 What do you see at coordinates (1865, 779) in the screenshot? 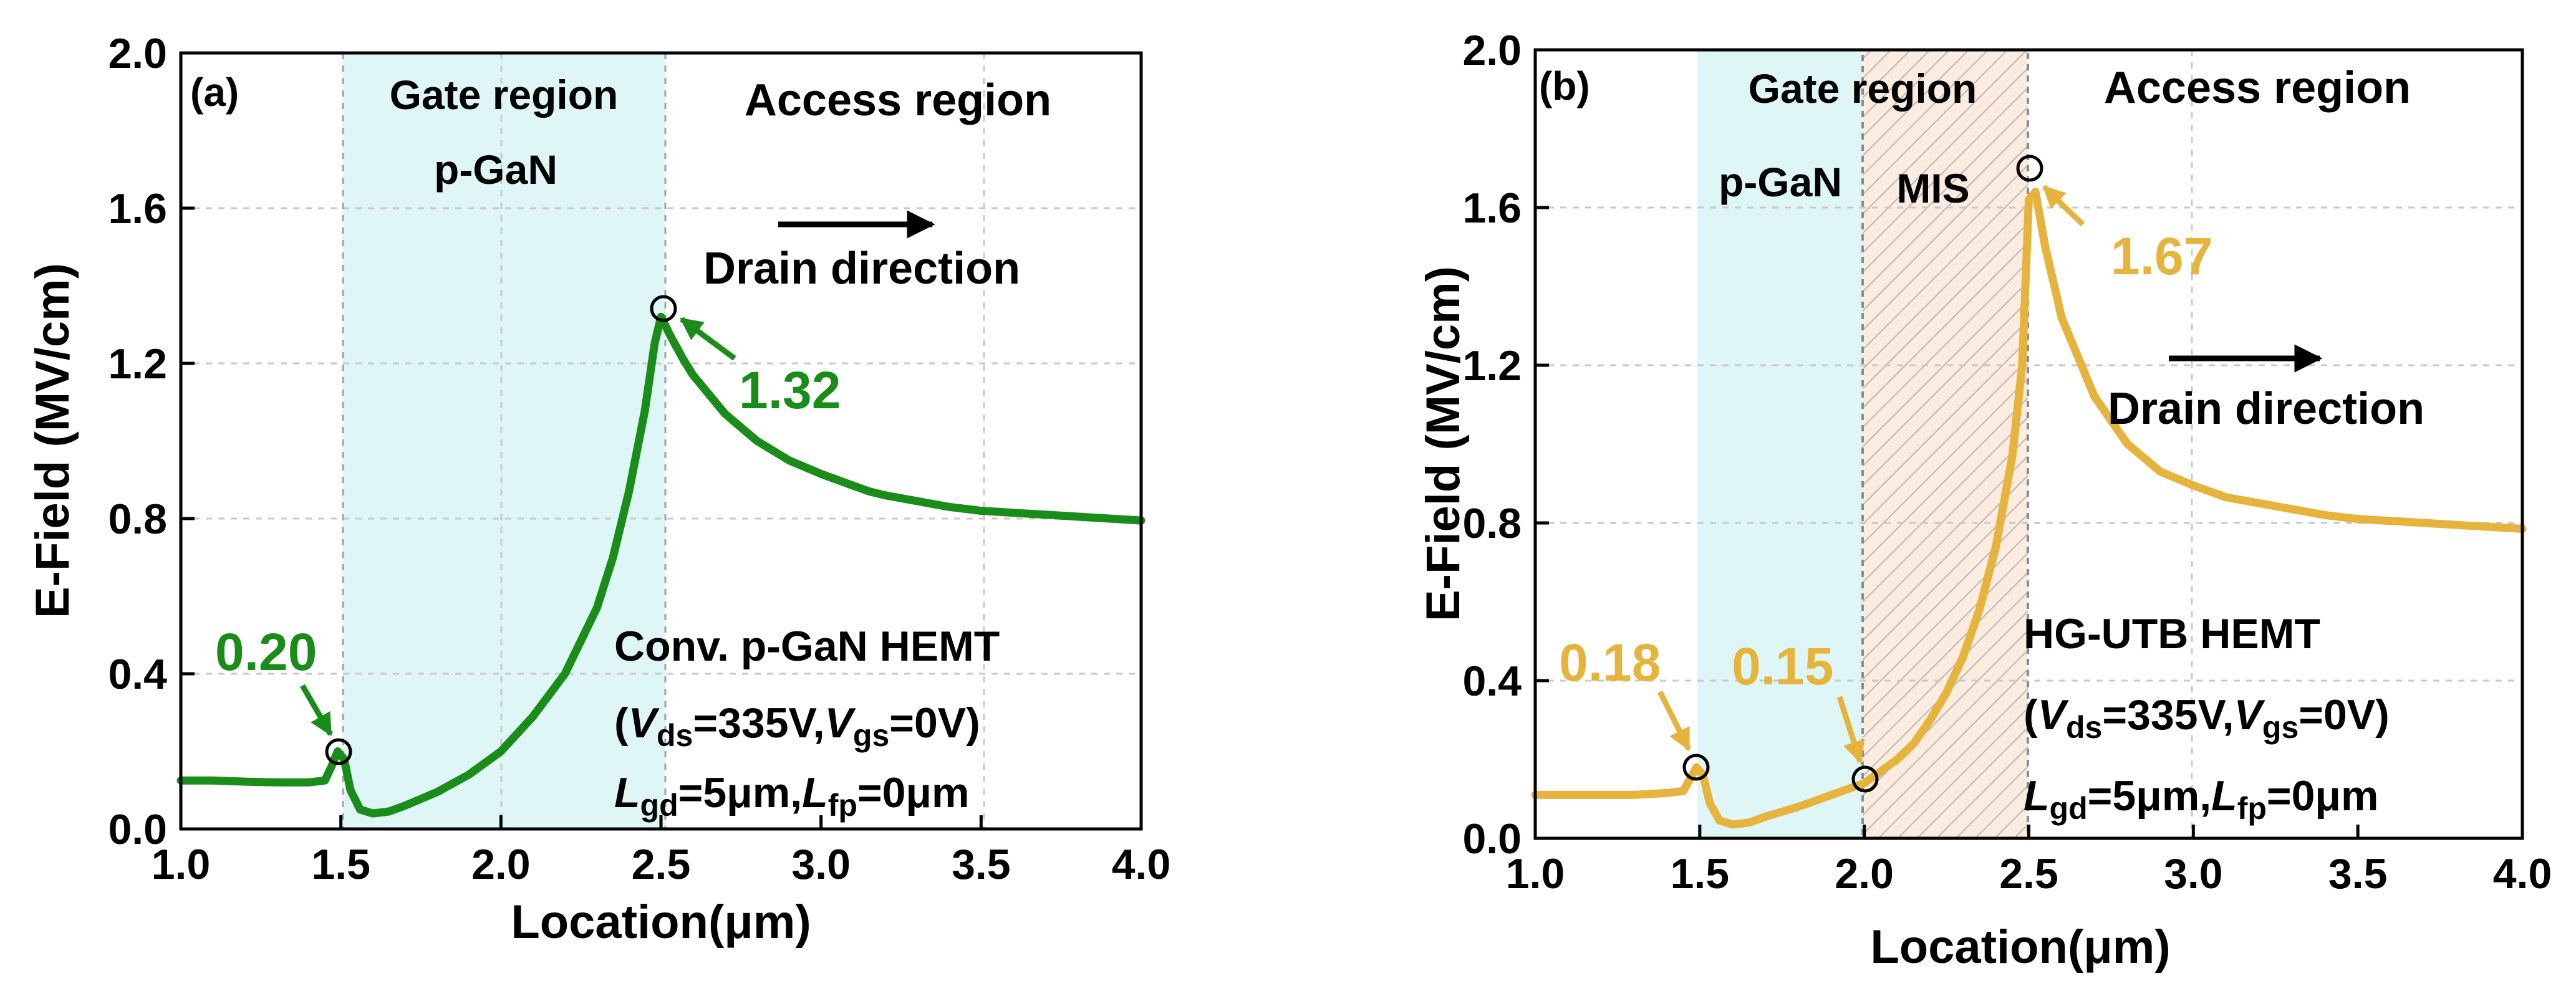
I see `panel-b-marker-0.15` at bounding box center [1865, 779].